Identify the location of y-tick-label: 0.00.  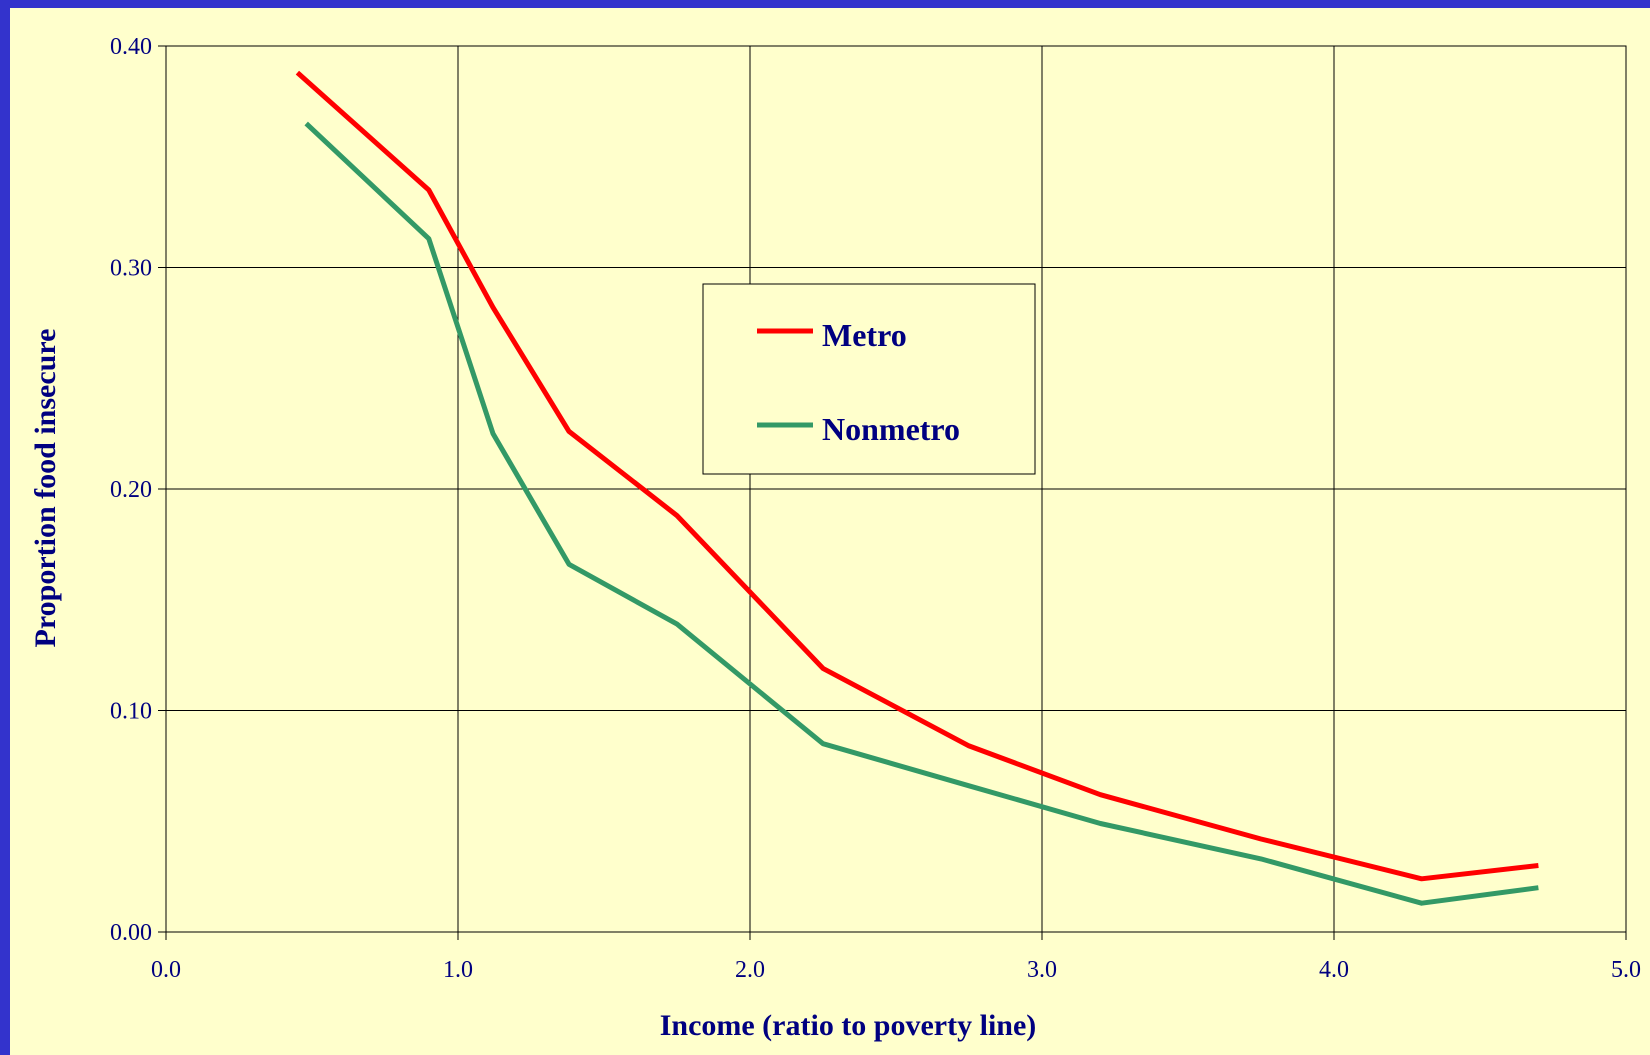
(131, 933).